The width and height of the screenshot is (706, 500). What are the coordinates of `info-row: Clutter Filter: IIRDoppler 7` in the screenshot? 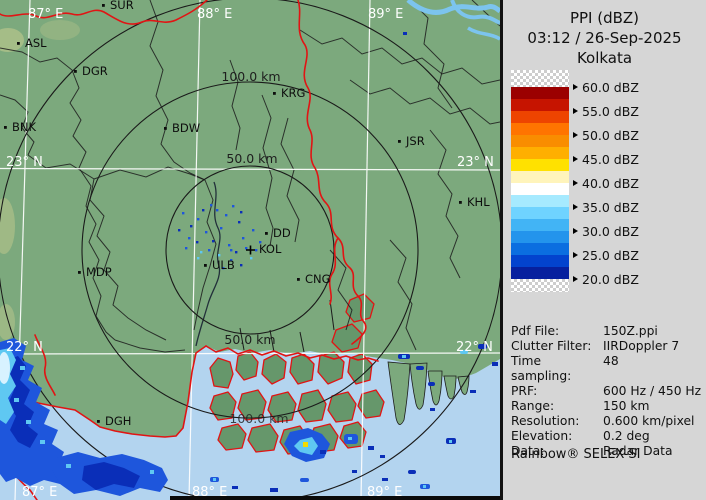 It's located at (595, 346).